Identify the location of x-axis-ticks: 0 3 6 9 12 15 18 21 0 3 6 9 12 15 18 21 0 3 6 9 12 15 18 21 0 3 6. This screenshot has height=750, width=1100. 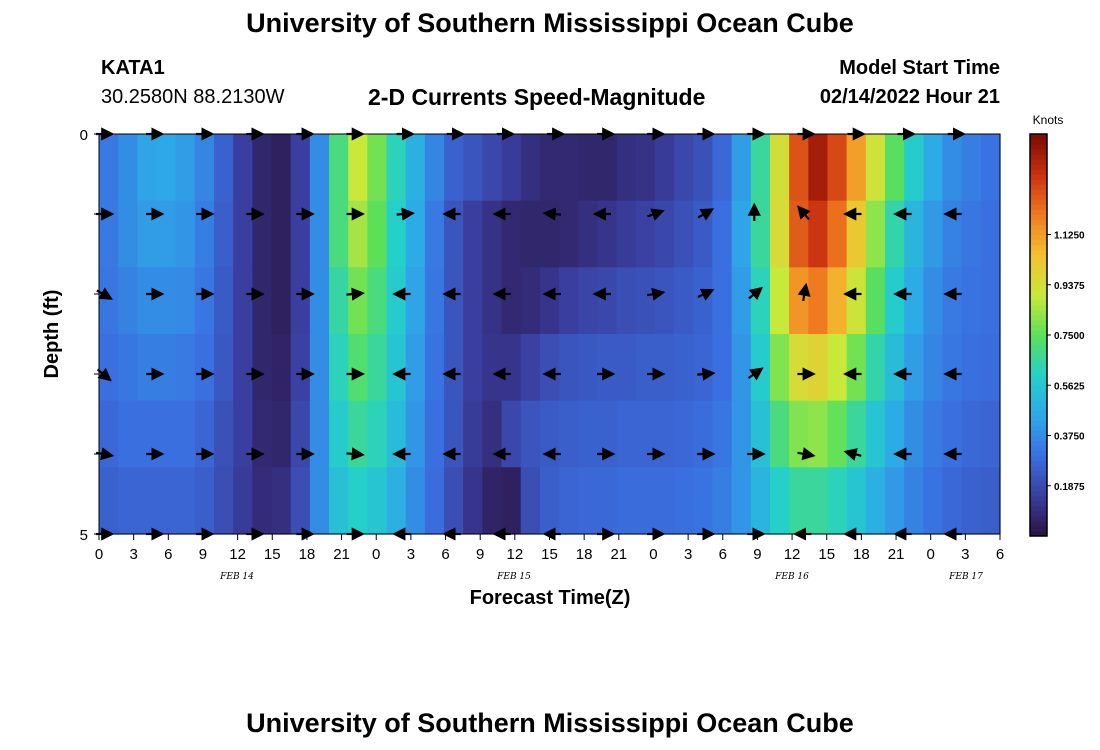
(549, 548).